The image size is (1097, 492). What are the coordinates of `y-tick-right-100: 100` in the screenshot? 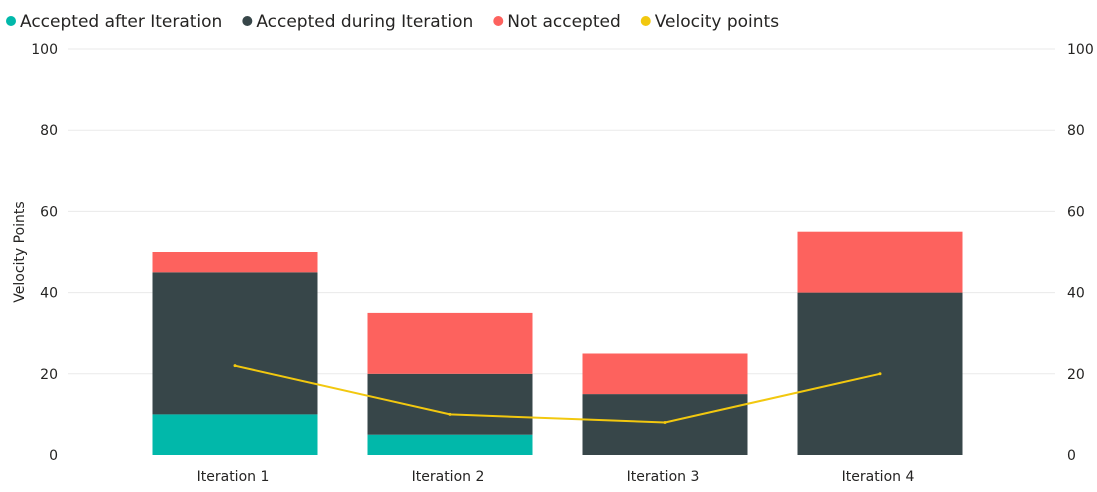 It's located at (1080, 50).